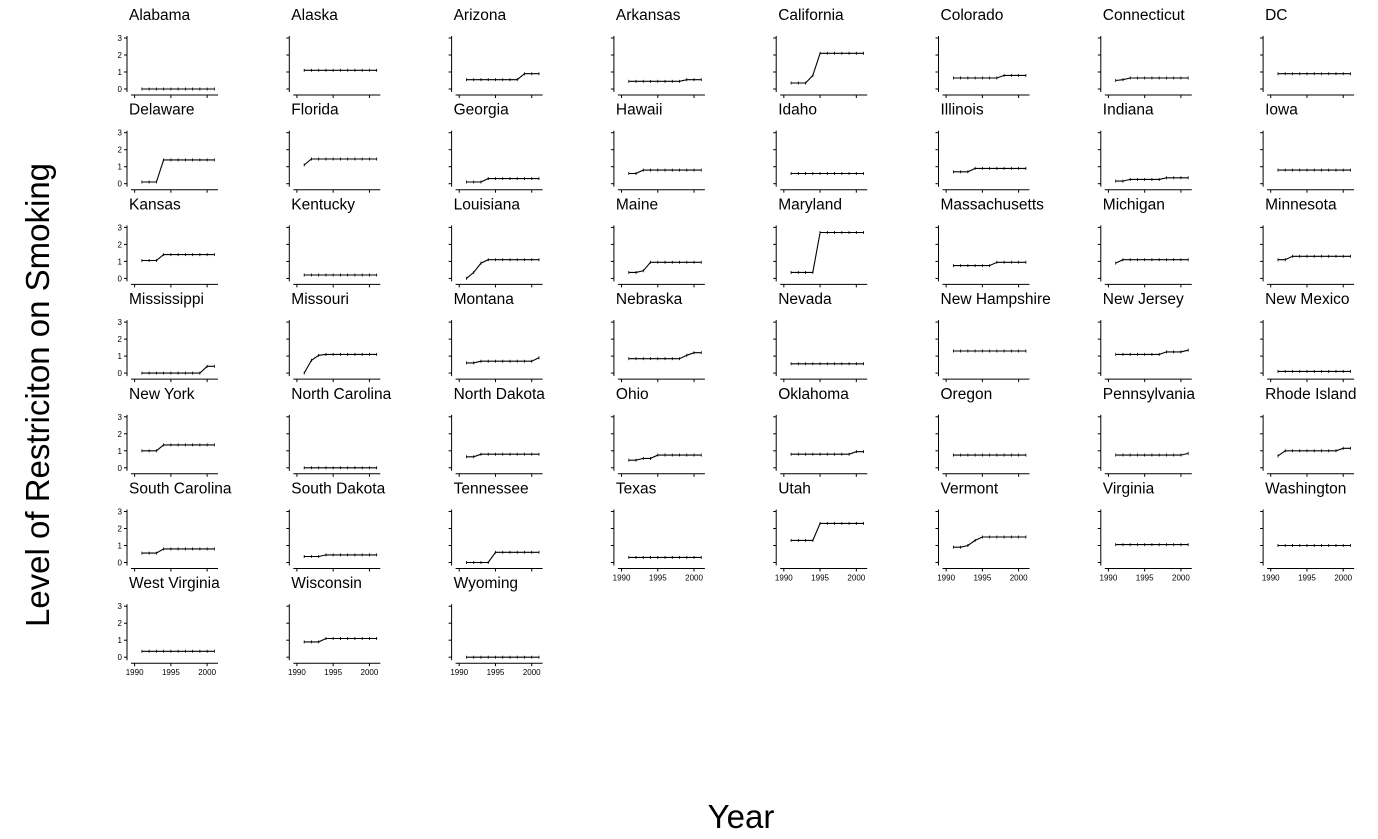 This screenshot has height=839, width=1378. Describe the element at coordinates (811, 15) in the screenshot. I see `panel-title: California` at that location.